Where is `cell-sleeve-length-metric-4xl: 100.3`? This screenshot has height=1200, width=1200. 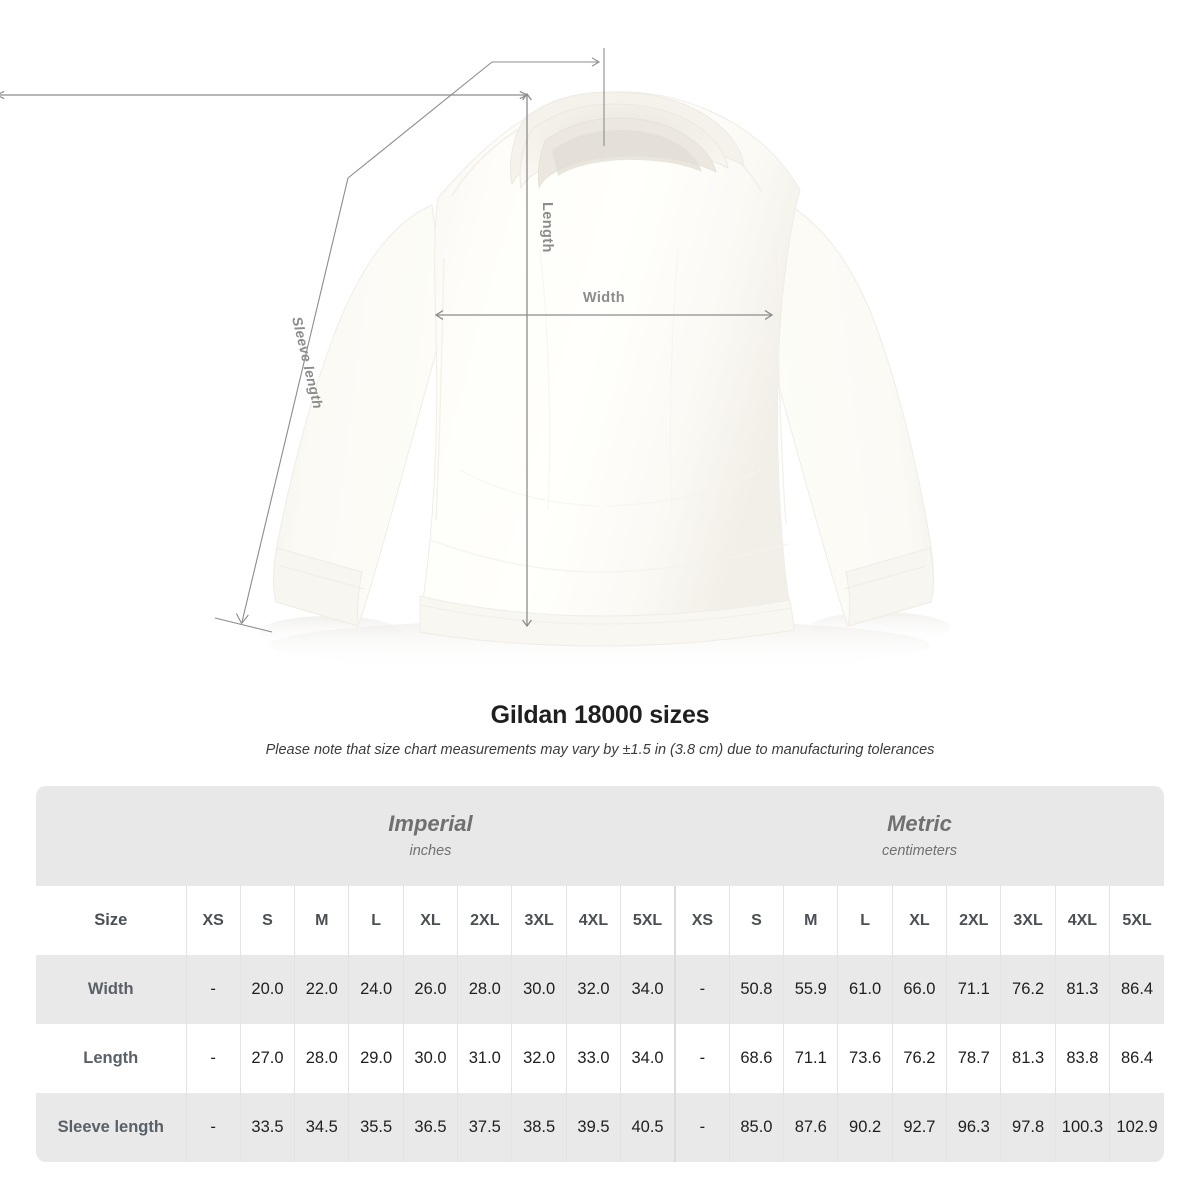 cell-sleeve-length-metric-4xl: 100.3 is located at coordinates (1083, 1127).